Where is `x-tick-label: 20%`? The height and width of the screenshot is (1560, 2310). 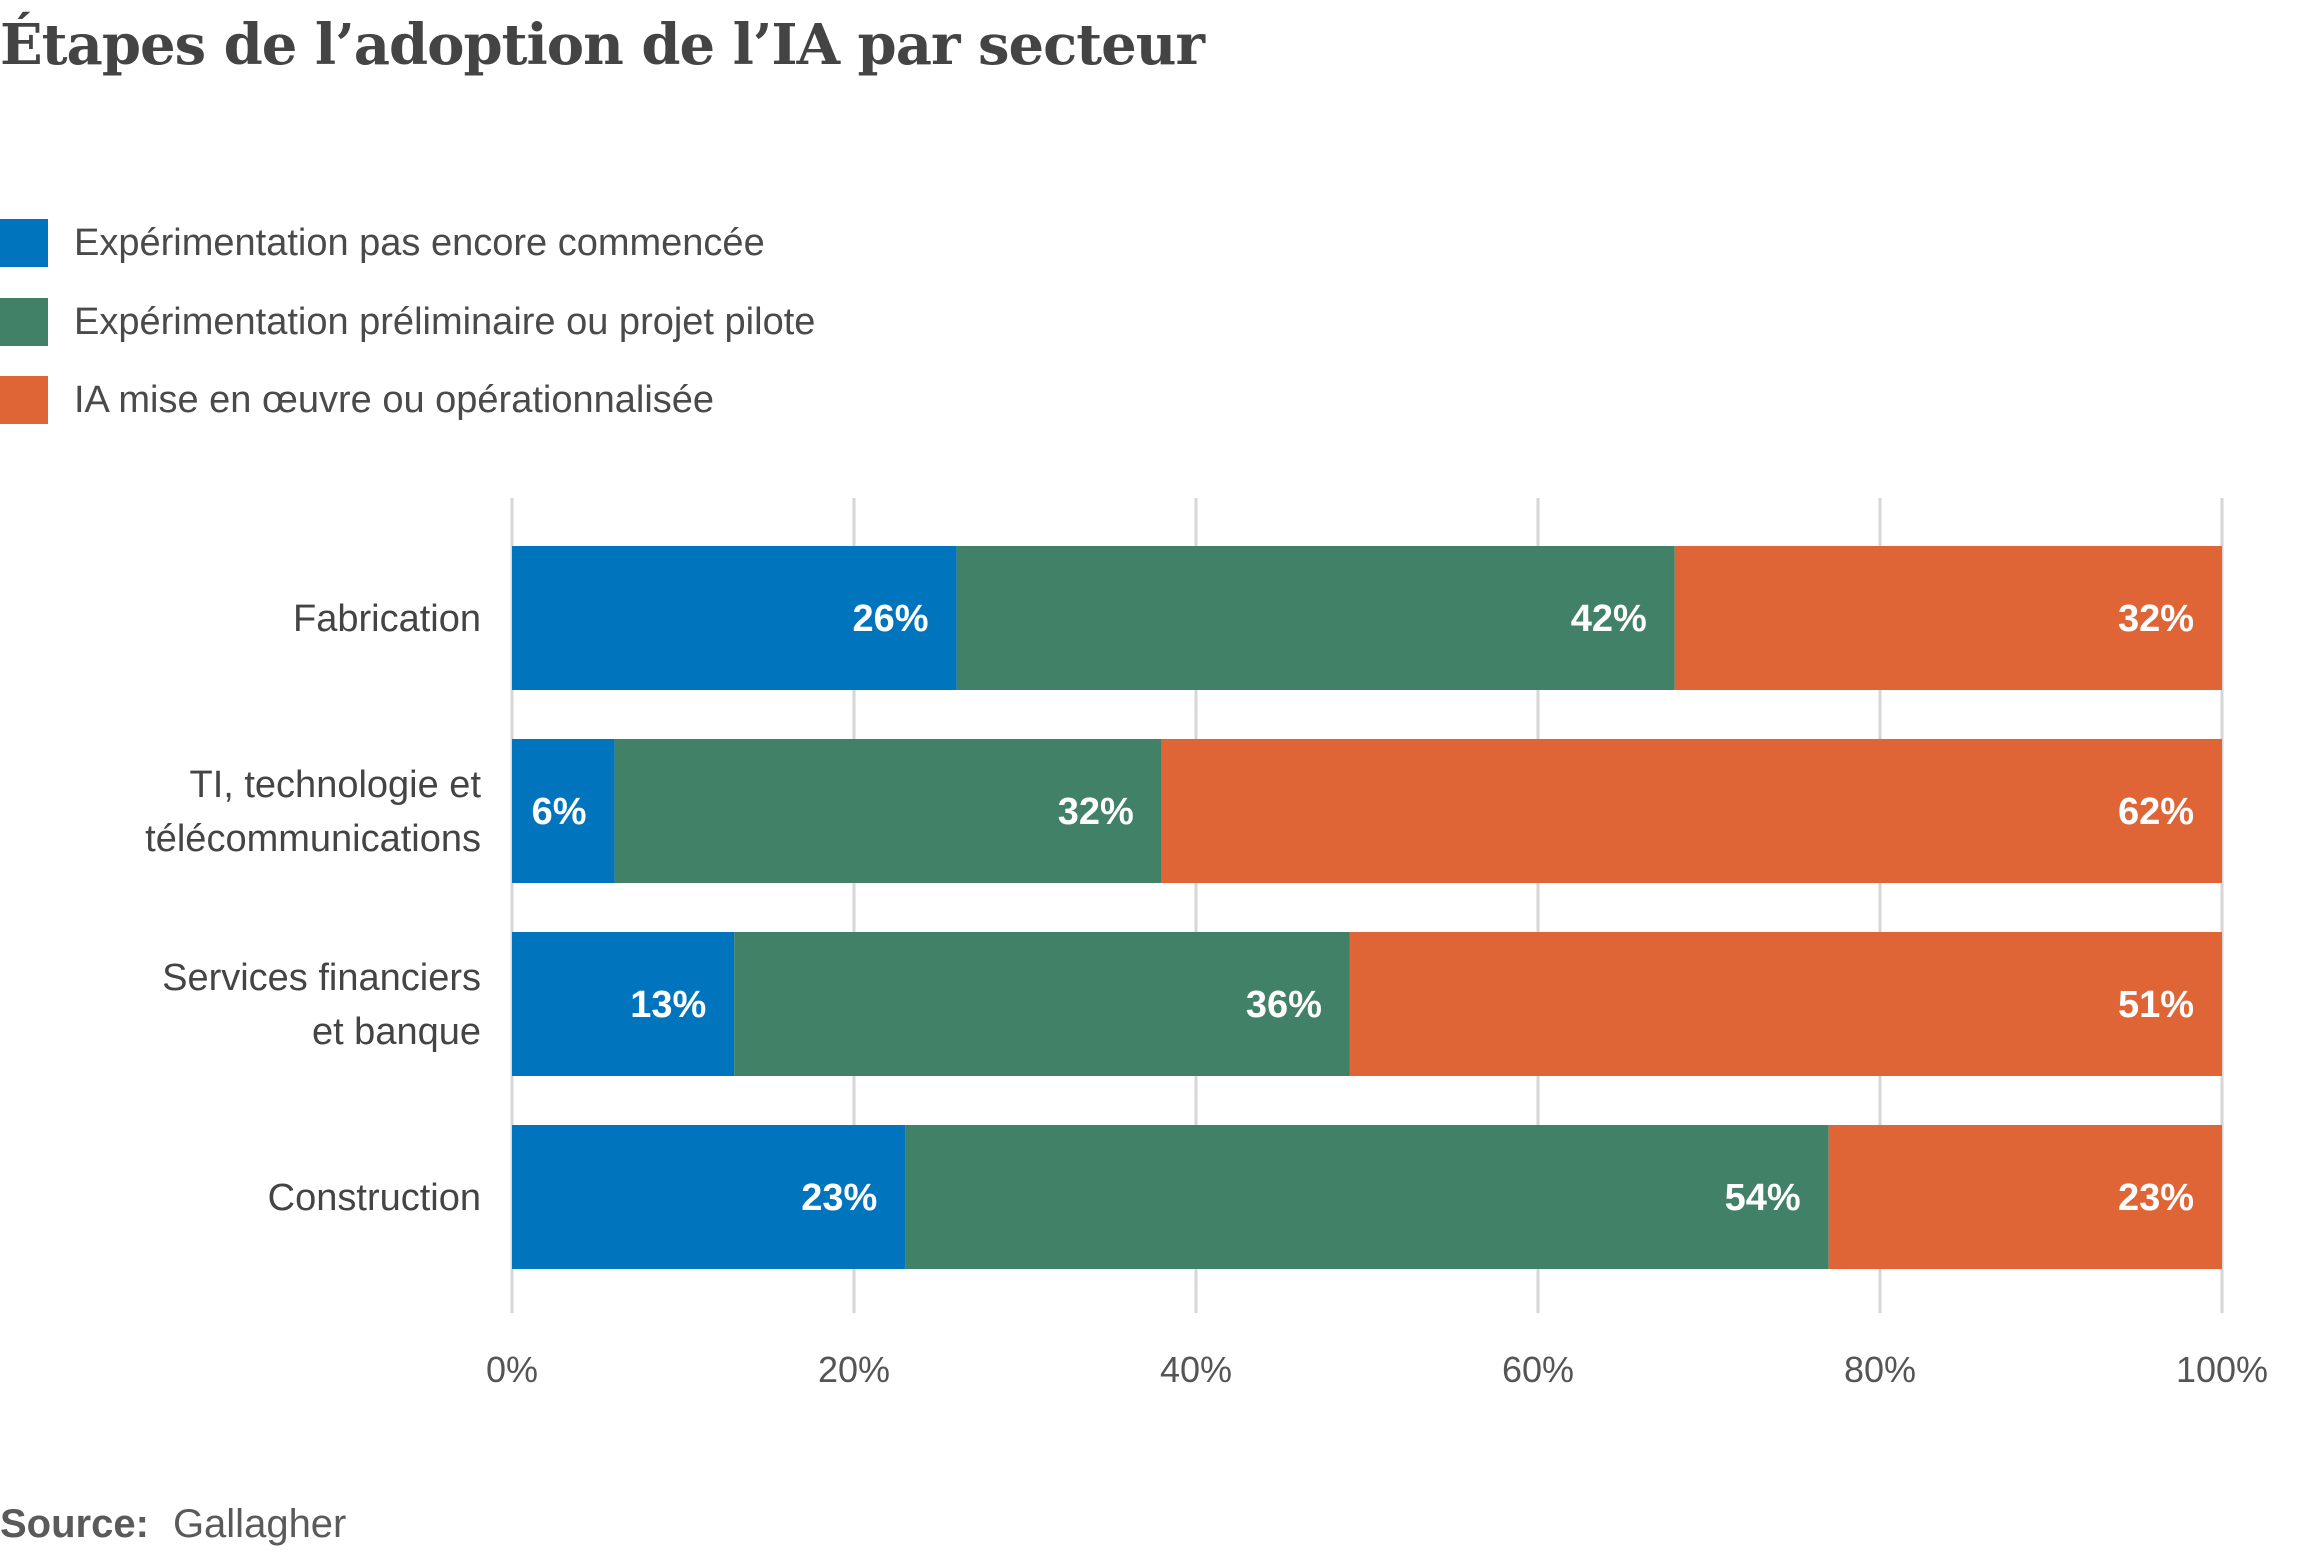 x-tick-label: 20% is located at coordinates (854, 1369).